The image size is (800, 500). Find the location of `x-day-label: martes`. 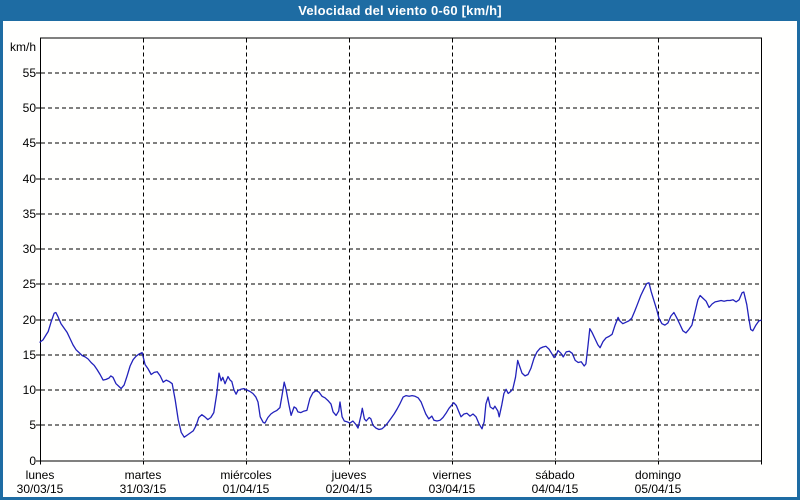

x-day-label: martes is located at coordinates (143, 475).